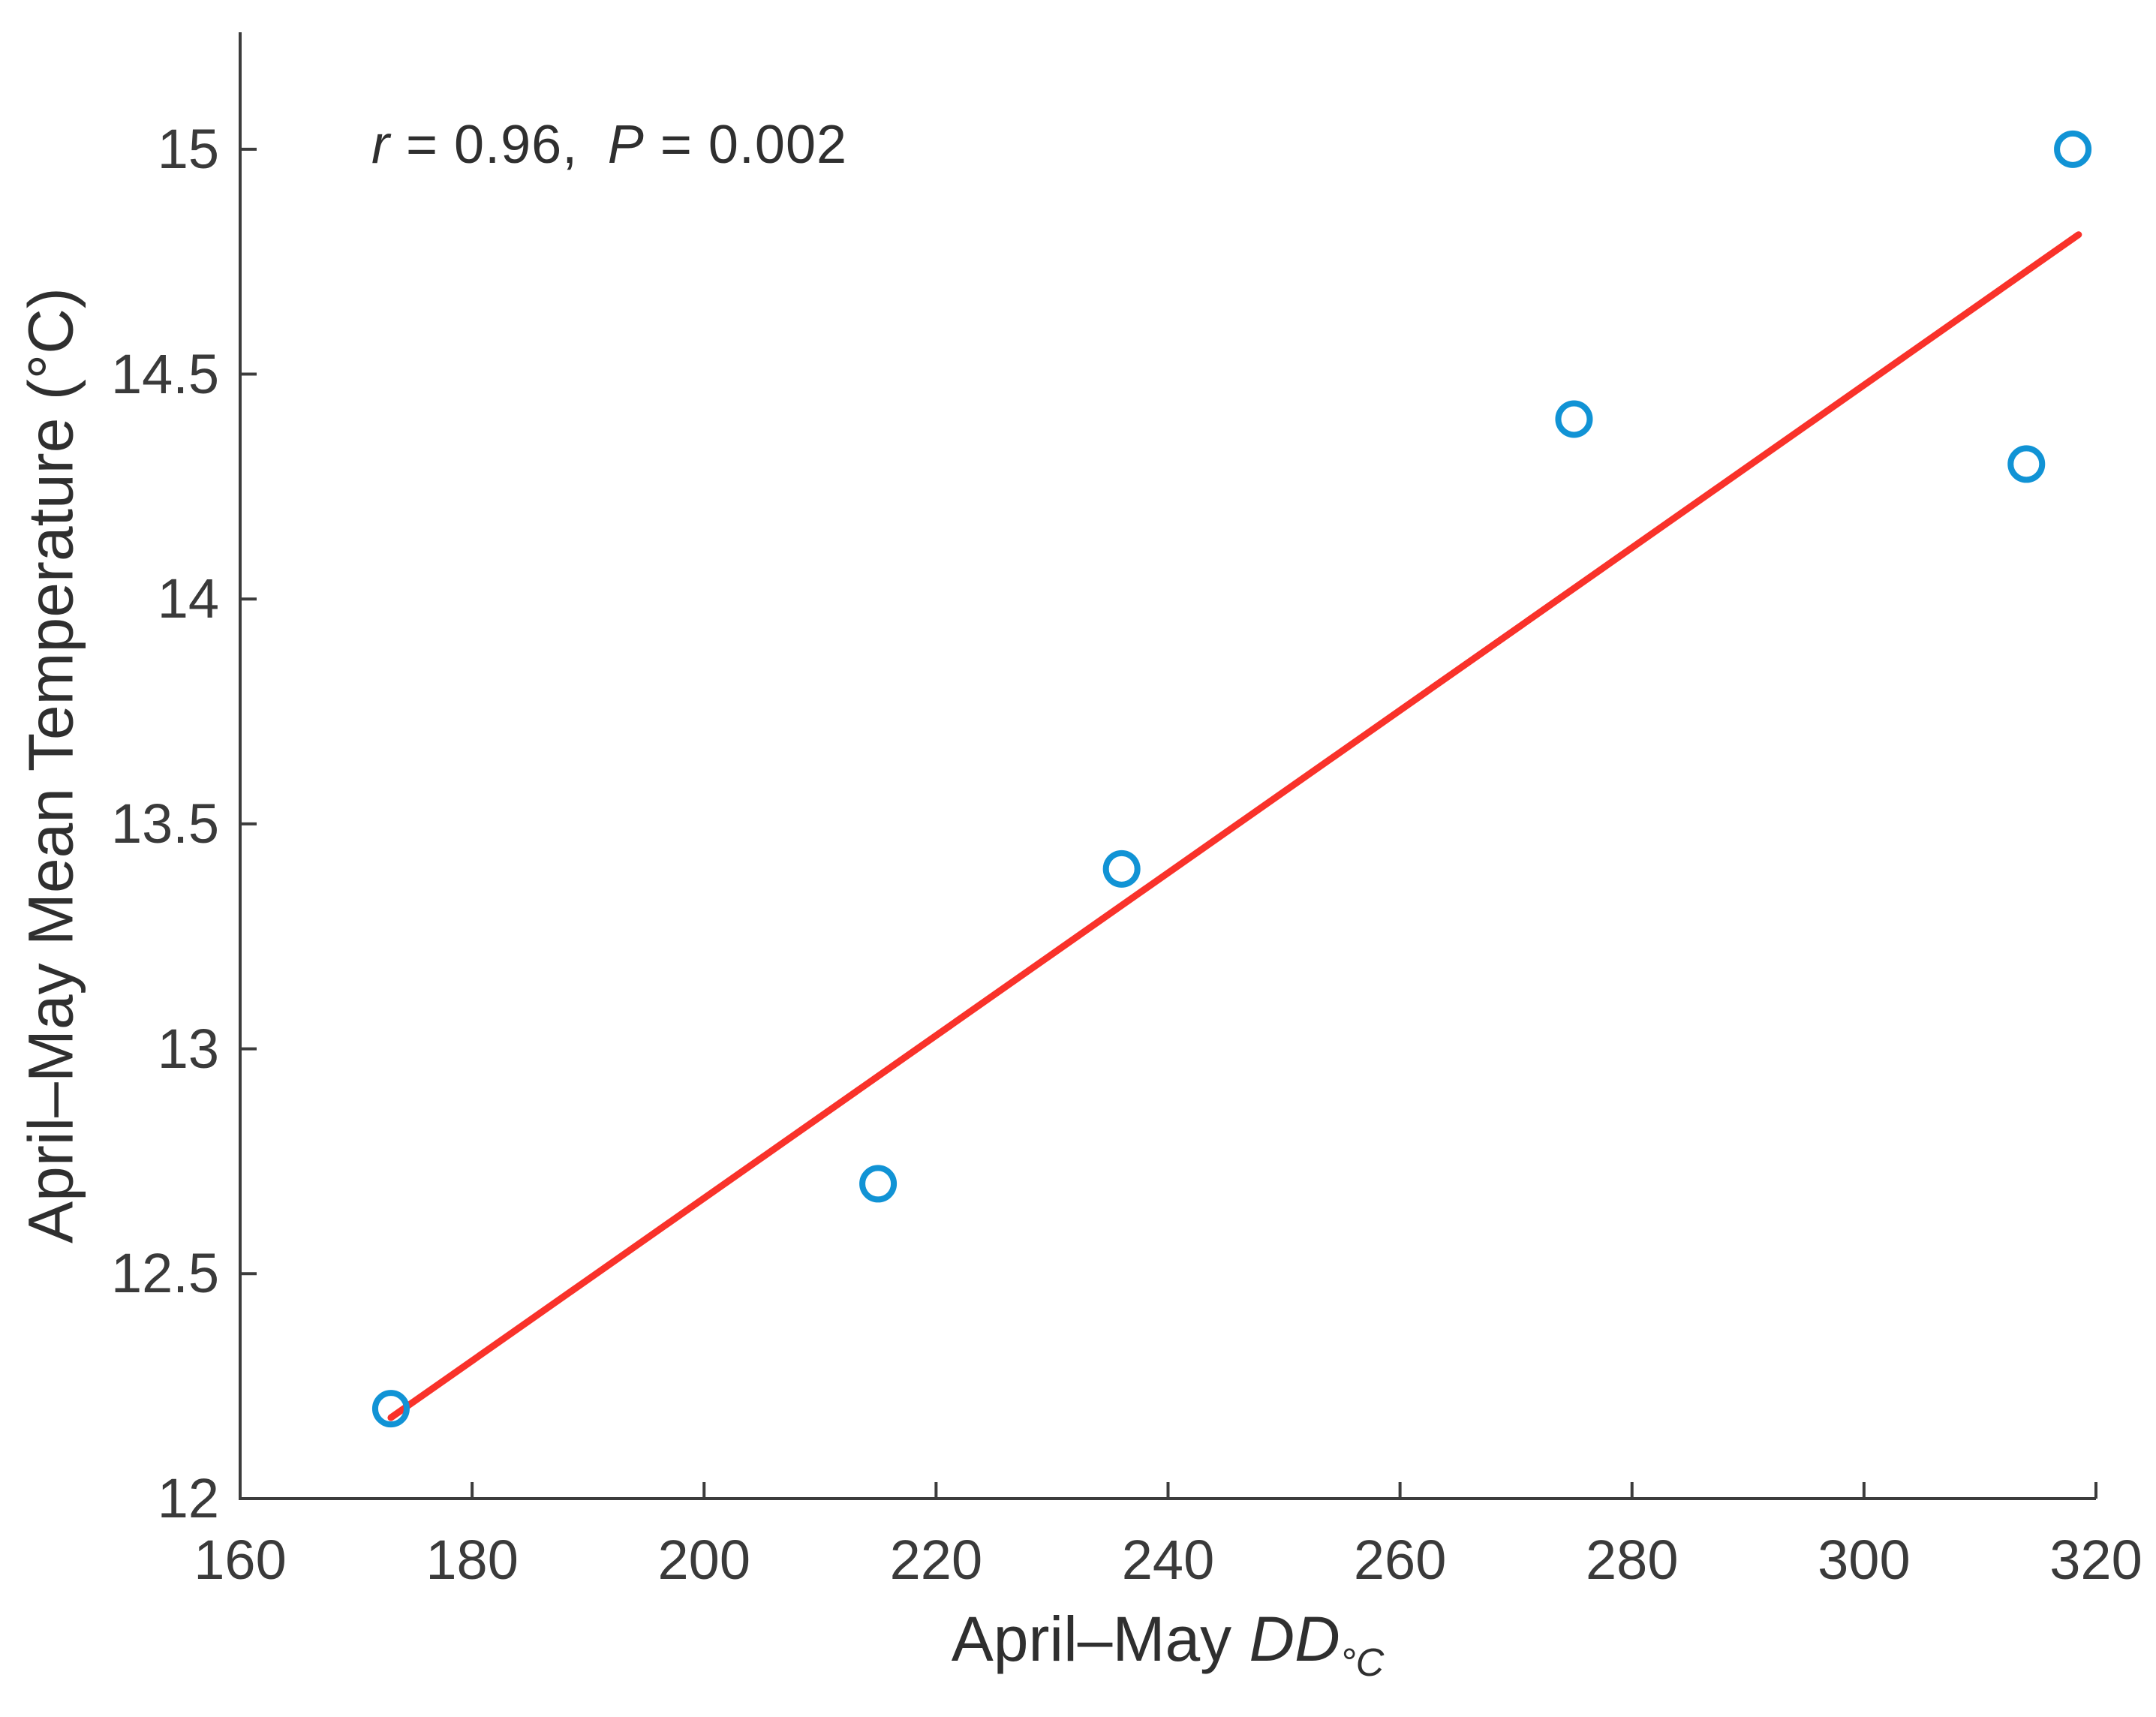 Image resolution: width=2156 pixels, height=1717 pixels. Describe the element at coordinates (164, 823) in the screenshot. I see `y-tick-label: 13.5` at that location.